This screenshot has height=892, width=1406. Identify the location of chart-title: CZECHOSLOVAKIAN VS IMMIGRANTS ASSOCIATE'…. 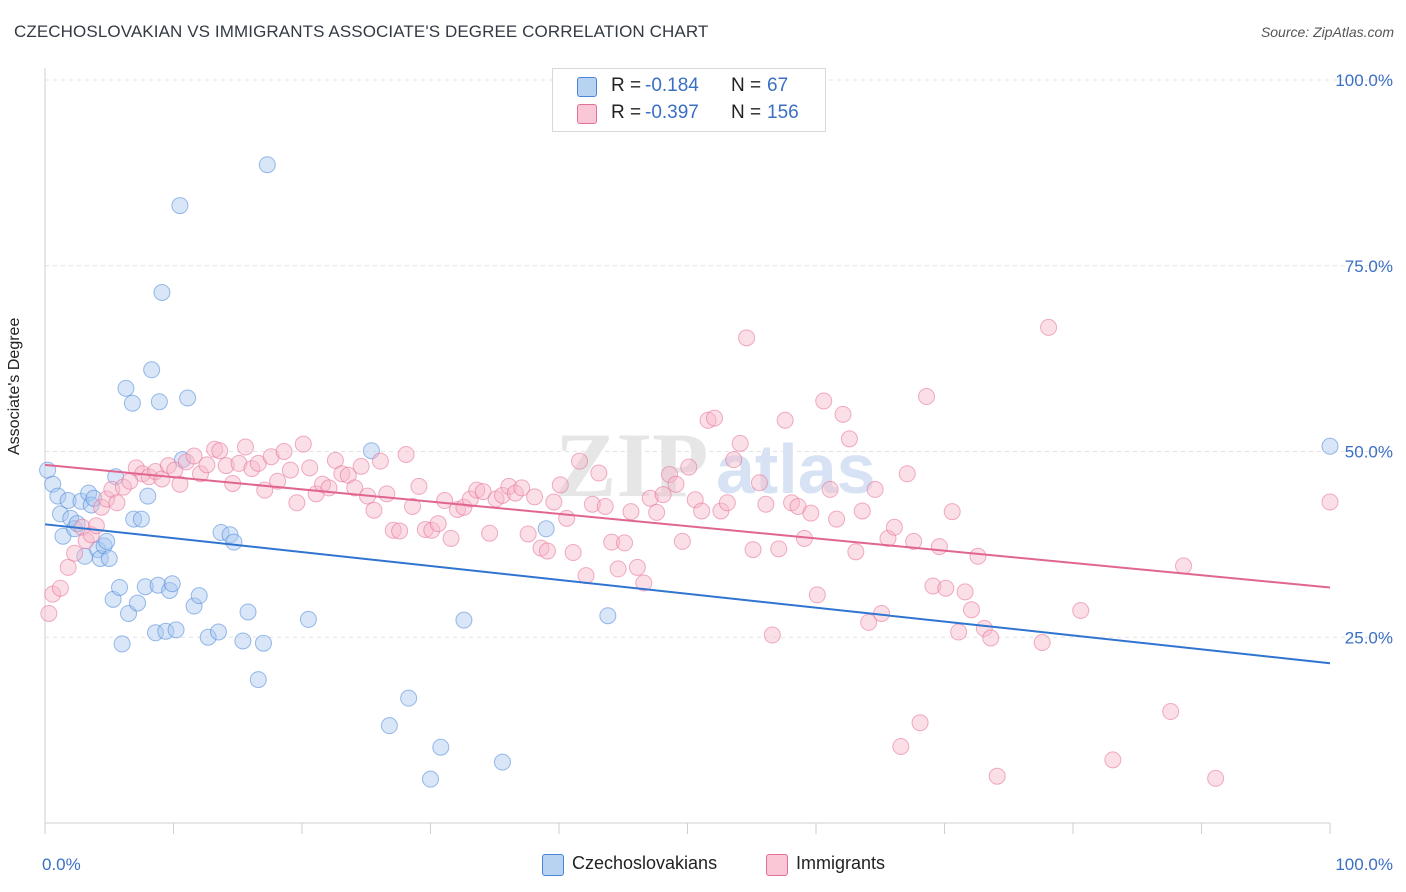
(361, 31).